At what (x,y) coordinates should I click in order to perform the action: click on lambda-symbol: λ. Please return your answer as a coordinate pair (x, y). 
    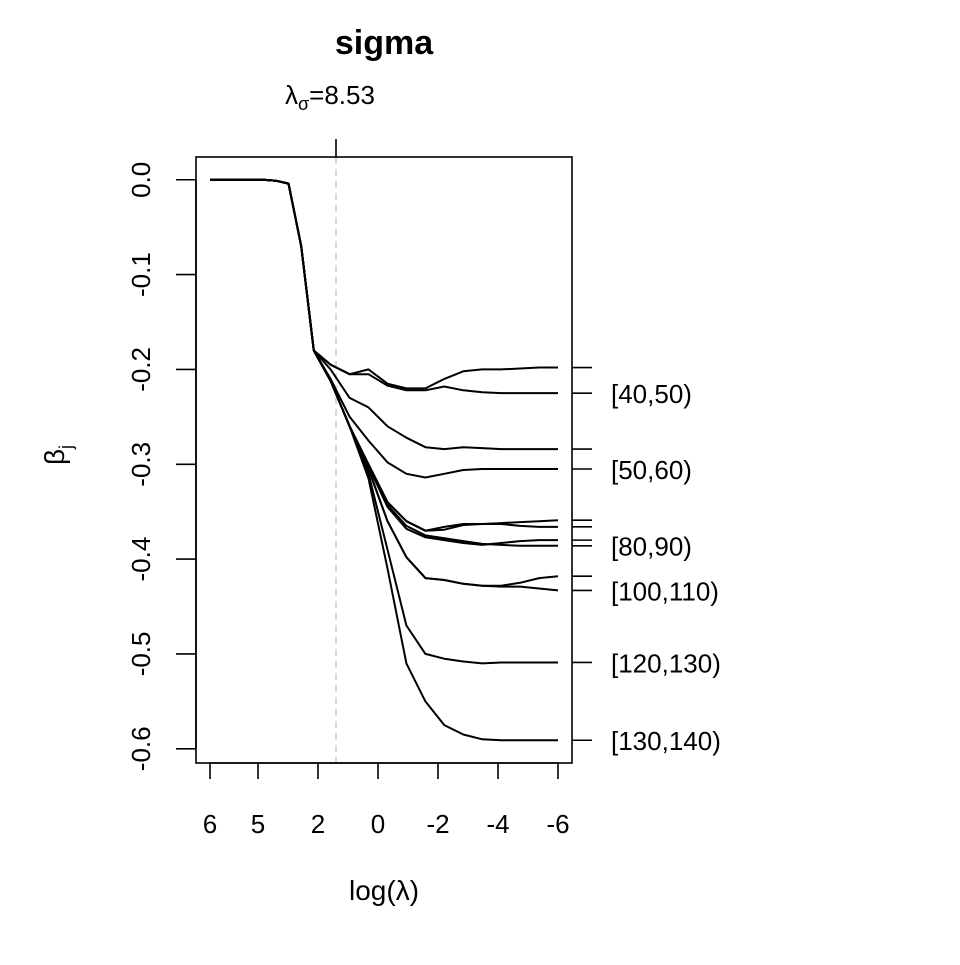
    Looking at the image, I should click on (291, 95).